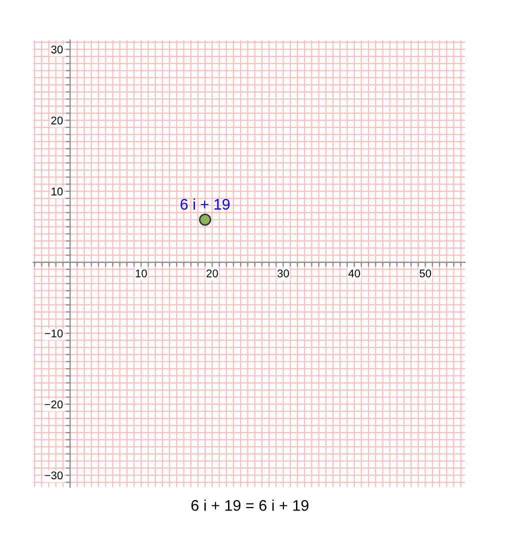 The width and height of the screenshot is (510, 542). What do you see at coordinates (212, 274) in the screenshot?
I see `x-tick-label: 20` at bounding box center [212, 274].